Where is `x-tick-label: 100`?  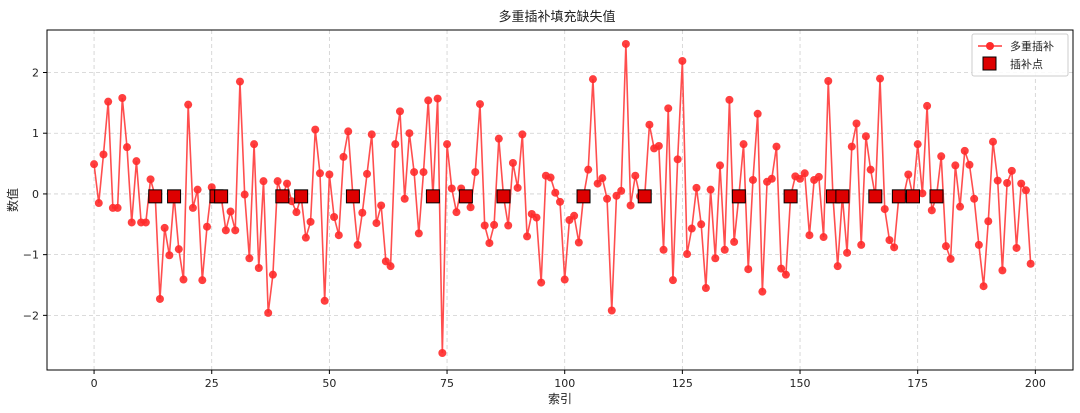 x-tick-label: 100 is located at coordinates (564, 383).